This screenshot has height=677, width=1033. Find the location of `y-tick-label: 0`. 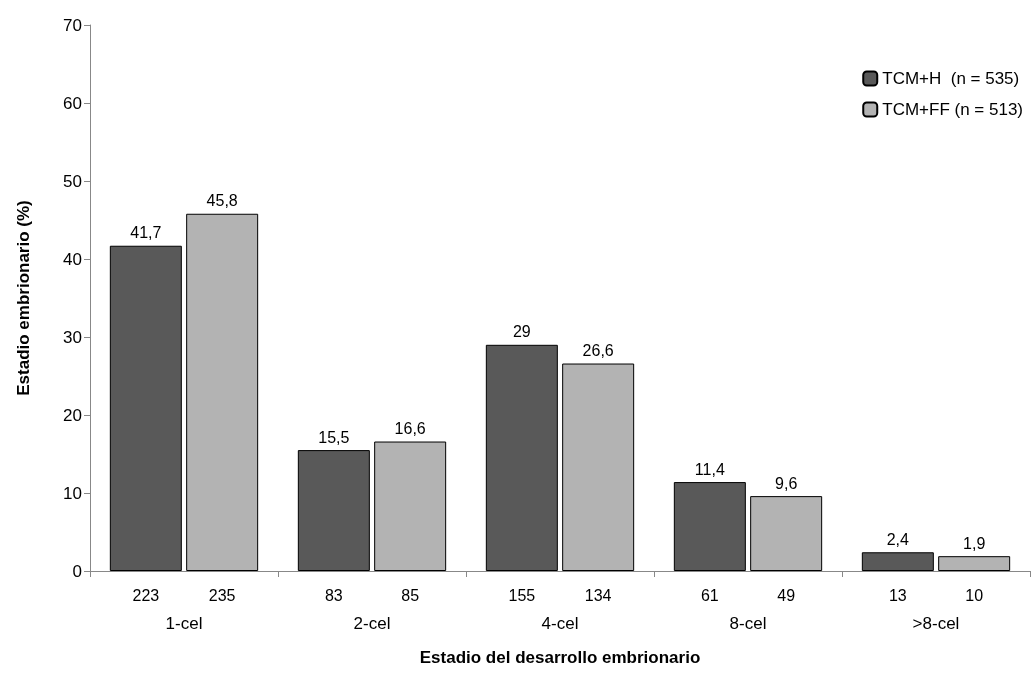

y-tick-label: 0 is located at coordinates (77, 571).